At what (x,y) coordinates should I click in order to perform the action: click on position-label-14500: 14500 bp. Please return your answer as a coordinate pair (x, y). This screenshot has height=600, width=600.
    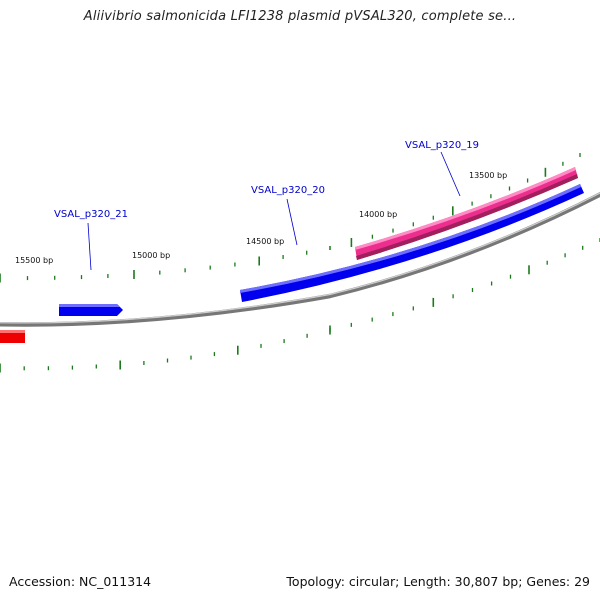
    Looking at the image, I should click on (265, 241).